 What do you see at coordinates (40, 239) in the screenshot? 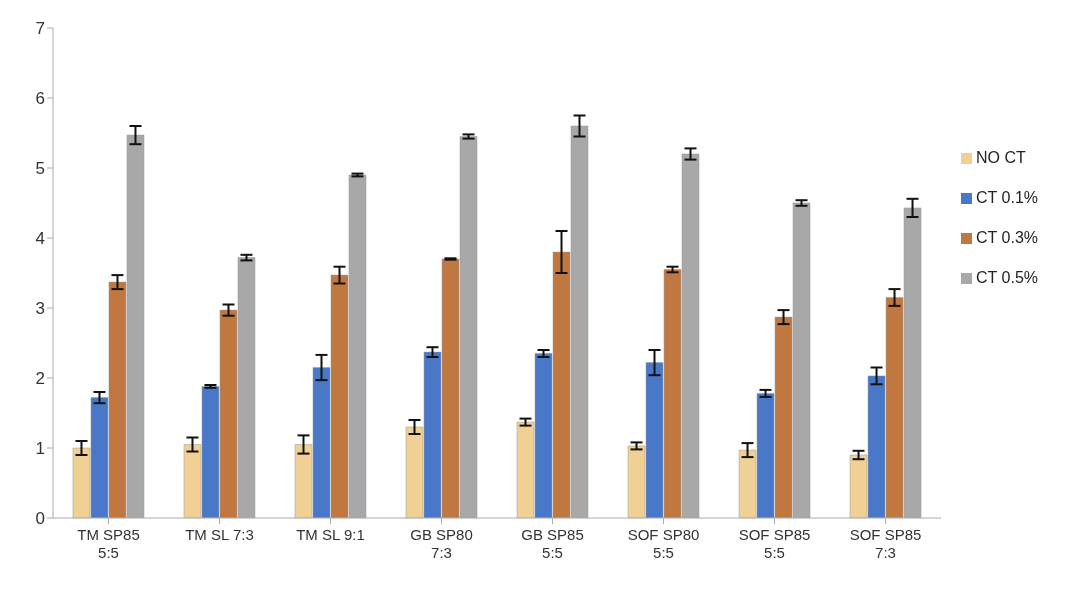
I see `y-tick-label: 4` at bounding box center [40, 239].